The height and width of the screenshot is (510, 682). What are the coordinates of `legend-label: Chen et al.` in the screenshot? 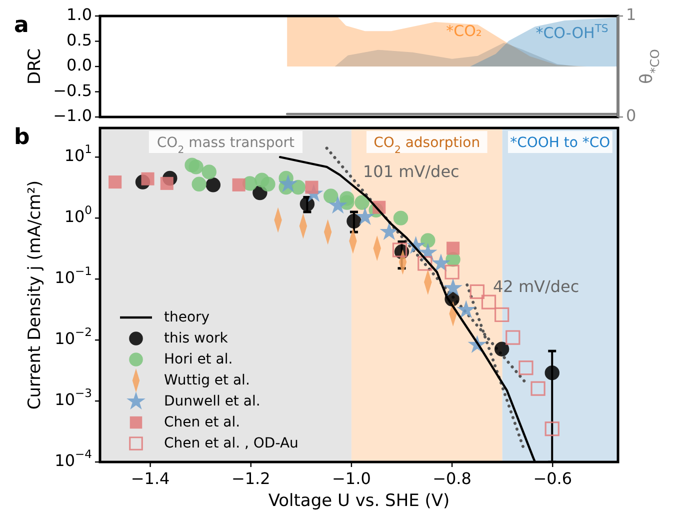 It's located at (202, 422).